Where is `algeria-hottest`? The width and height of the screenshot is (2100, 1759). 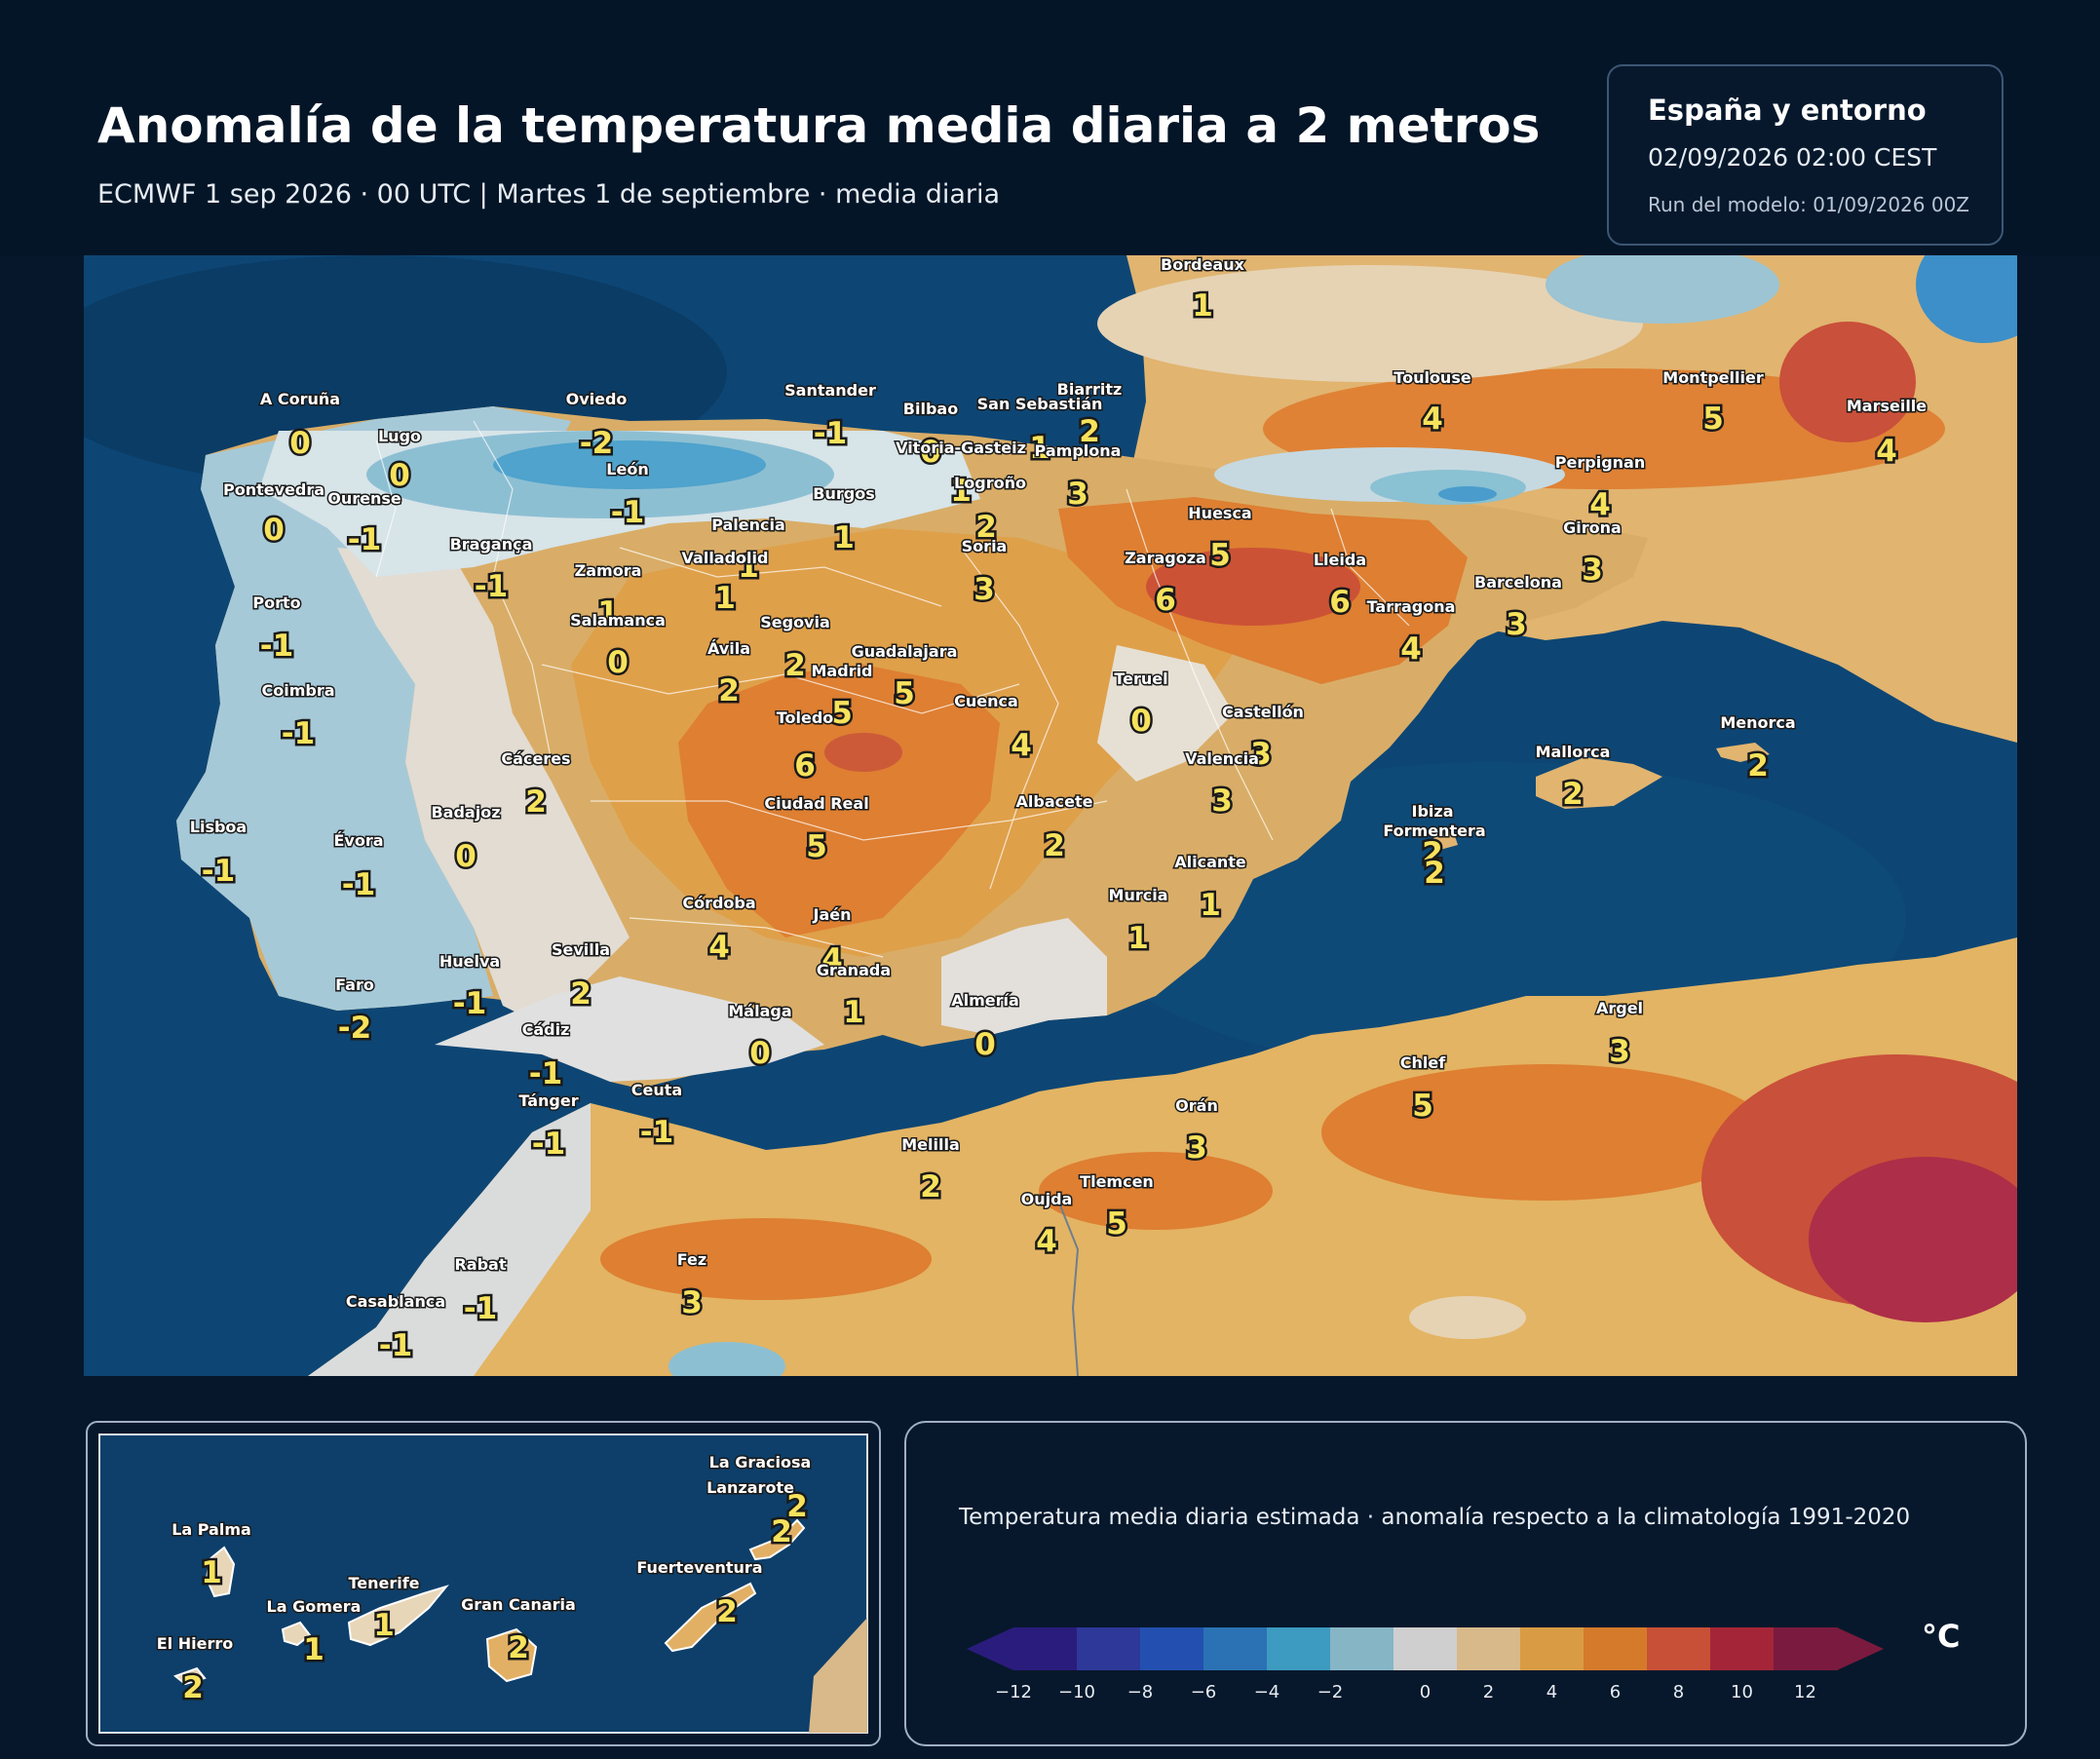
algeria-hottest is located at coordinates (1913, 1240).